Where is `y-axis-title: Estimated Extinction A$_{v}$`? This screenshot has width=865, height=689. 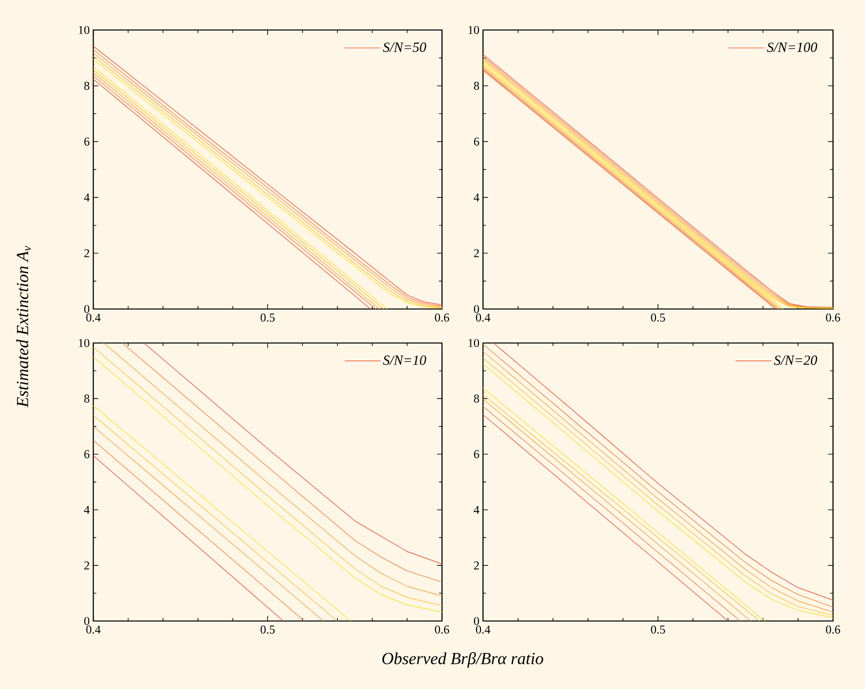 y-axis-title: Estimated Extinction A$_{v}$ is located at coordinates (23, 327).